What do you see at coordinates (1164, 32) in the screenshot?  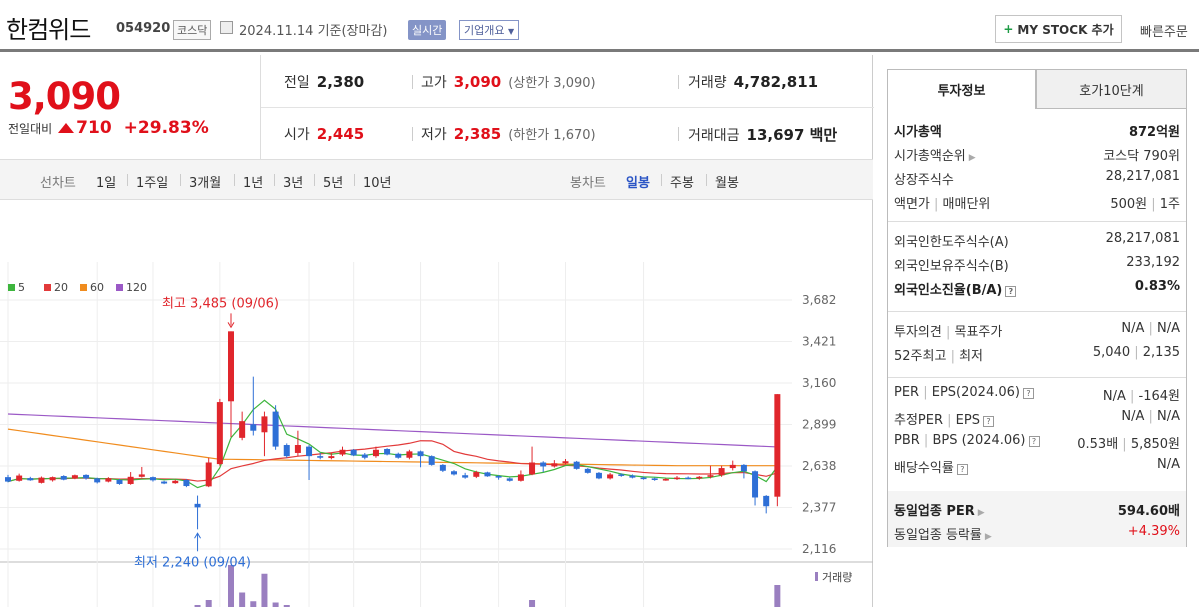 I see `quick-order-link: 빠른주문` at bounding box center [1164, 32].